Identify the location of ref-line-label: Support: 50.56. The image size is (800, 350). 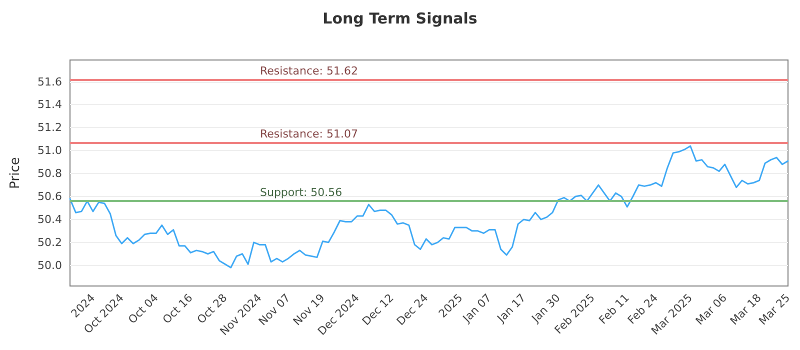
(301, 193).